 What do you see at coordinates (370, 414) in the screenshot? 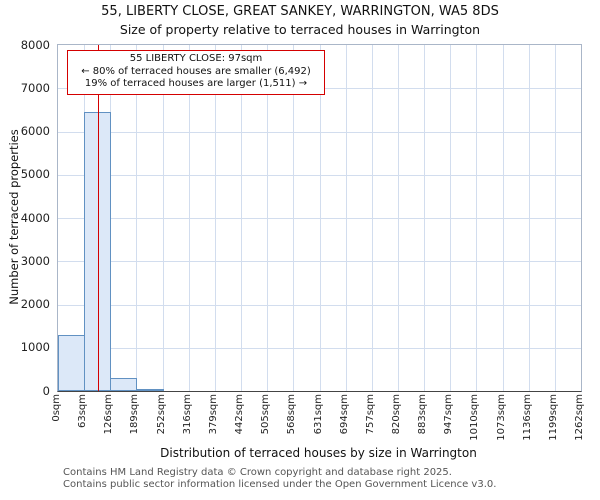
I see `x-tick-label: 757sqm` at bounding box center [370, 414].